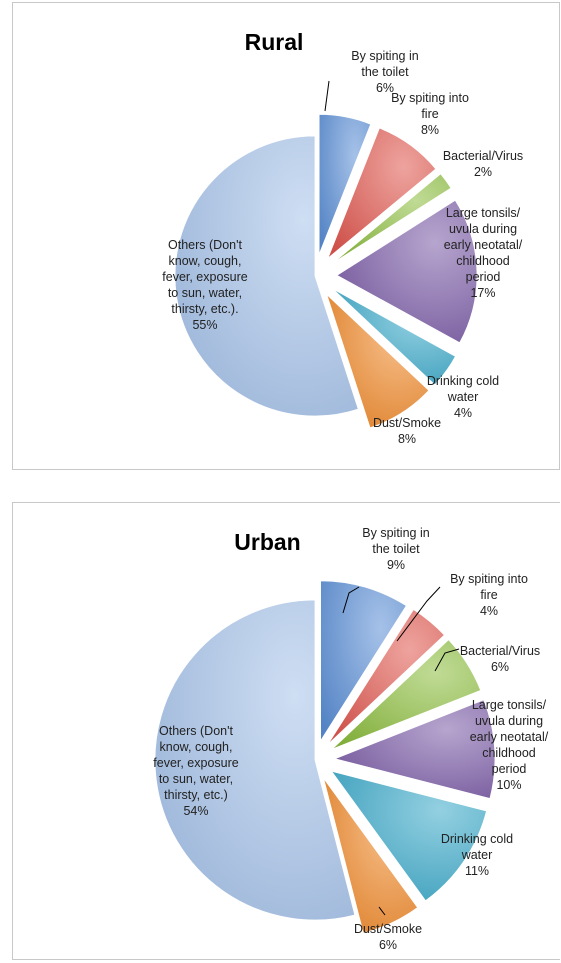  I want to click on slice-label: Drinking cold water 11%, so click(477, 855).